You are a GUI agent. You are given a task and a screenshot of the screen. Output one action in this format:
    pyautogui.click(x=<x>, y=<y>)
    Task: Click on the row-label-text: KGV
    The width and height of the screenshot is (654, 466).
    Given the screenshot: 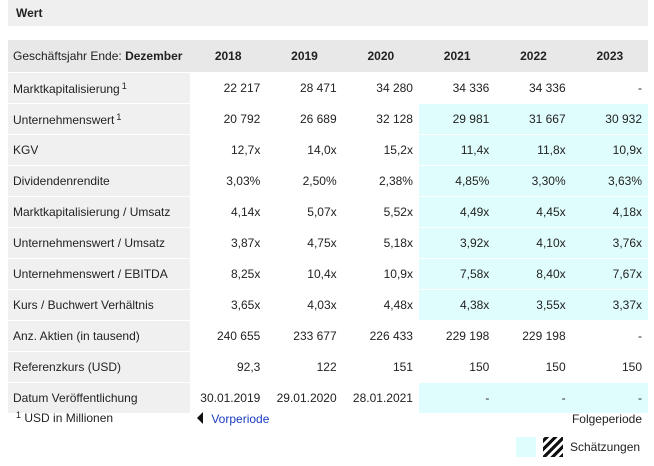 What is the action you would take?
    pyautogui.click(x=26, y=150)
    